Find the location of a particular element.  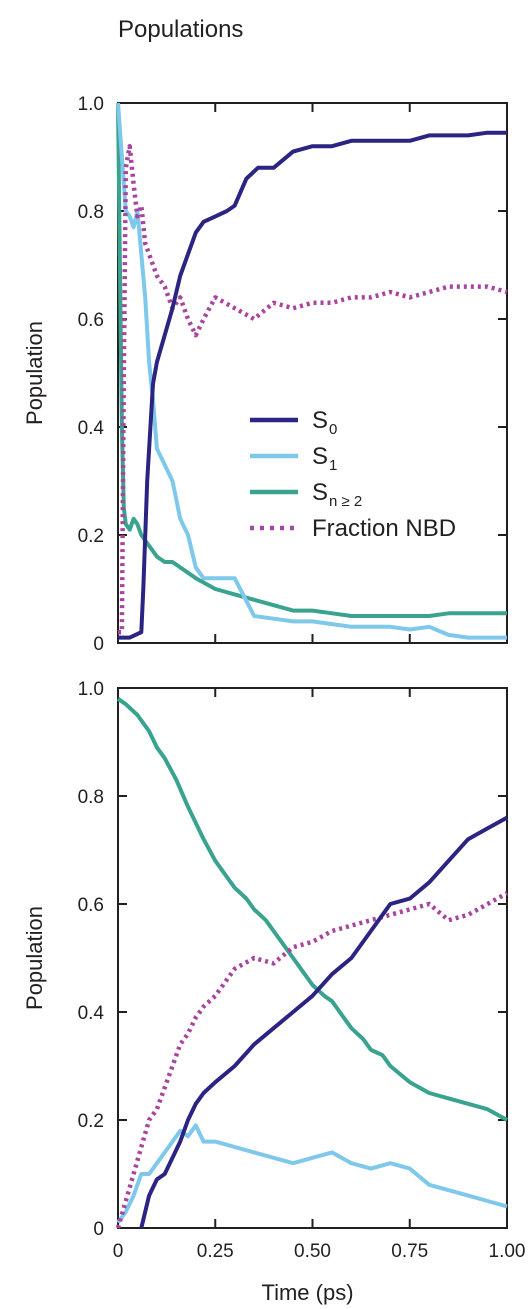

figure-title: Populations is located at coordinates (181, 29).